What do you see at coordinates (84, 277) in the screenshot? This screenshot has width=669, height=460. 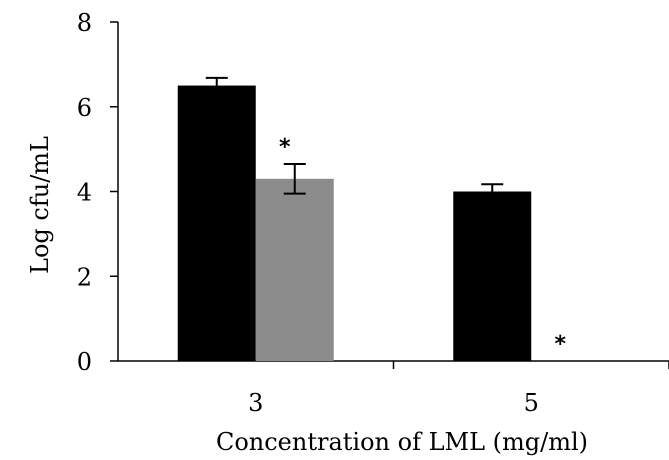 I see `y-tick-label: 2` at bounding box center [84, 277].